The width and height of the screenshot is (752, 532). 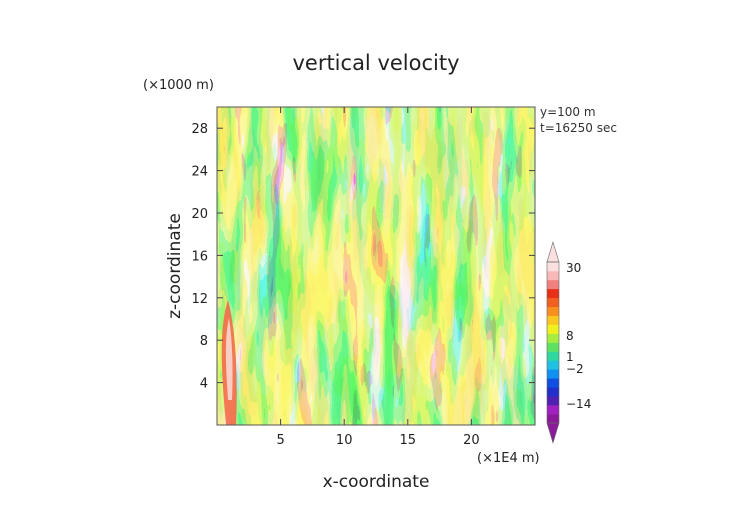 What do you see at coordinates (376, 482) in the screenshot?
I see `x-axis-title: x-coordinate` at bounding box center [376, 482].